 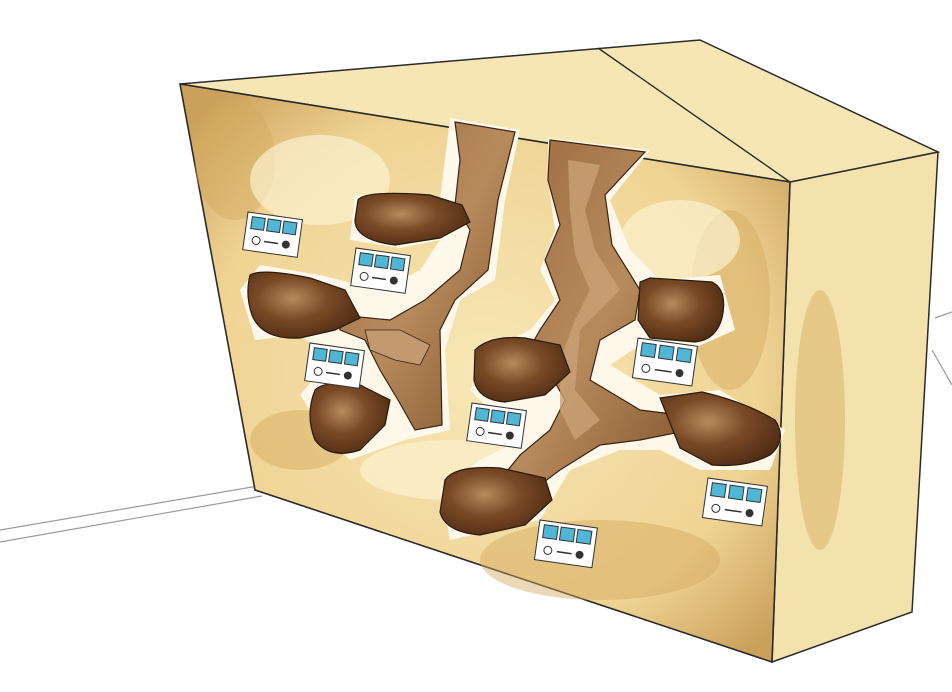 What do you see at coordinates (397, 347) in the screenshot?
I see `tunnel-left-branch` at bounding box center [397, 347].